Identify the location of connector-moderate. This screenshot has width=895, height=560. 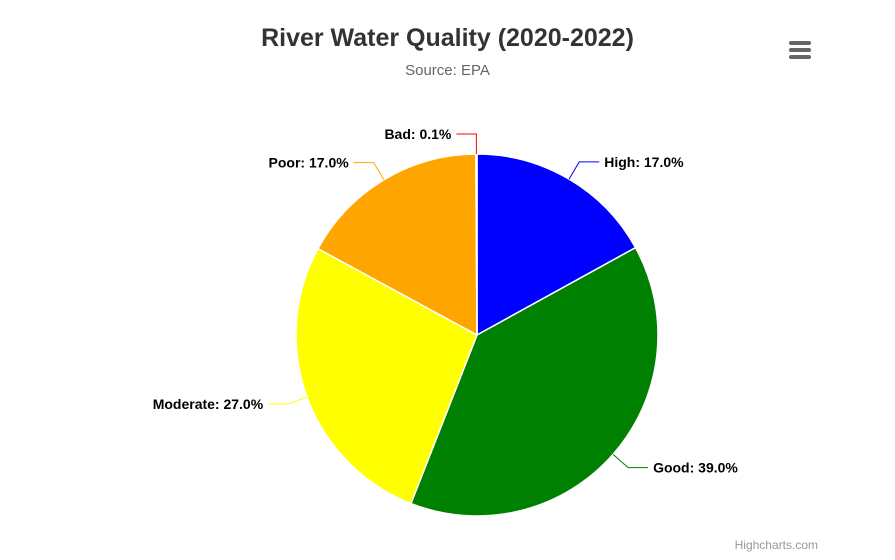
(288, 400).